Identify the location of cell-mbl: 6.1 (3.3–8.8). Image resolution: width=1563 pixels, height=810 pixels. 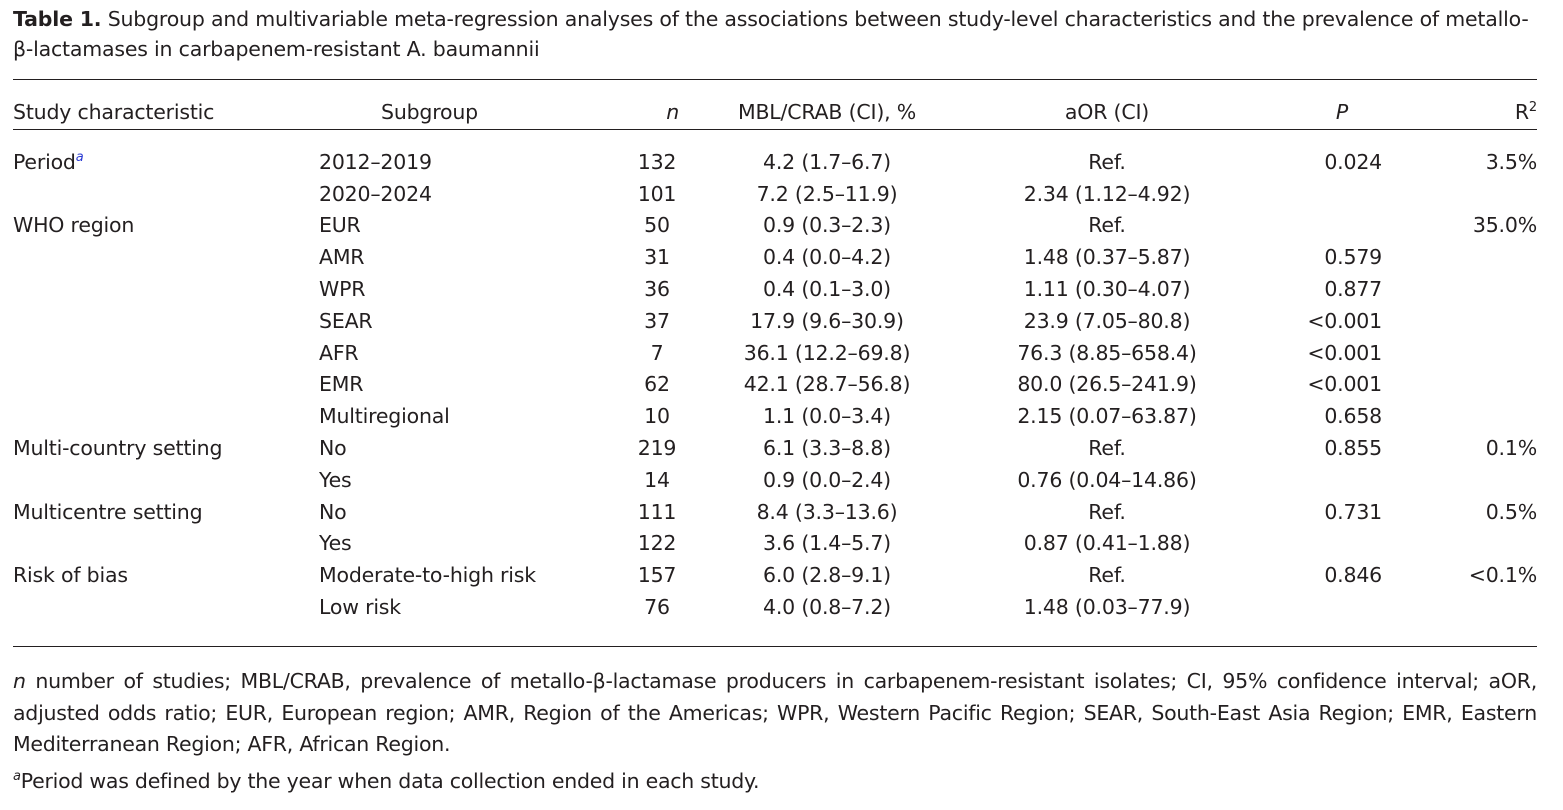
(827, 448).